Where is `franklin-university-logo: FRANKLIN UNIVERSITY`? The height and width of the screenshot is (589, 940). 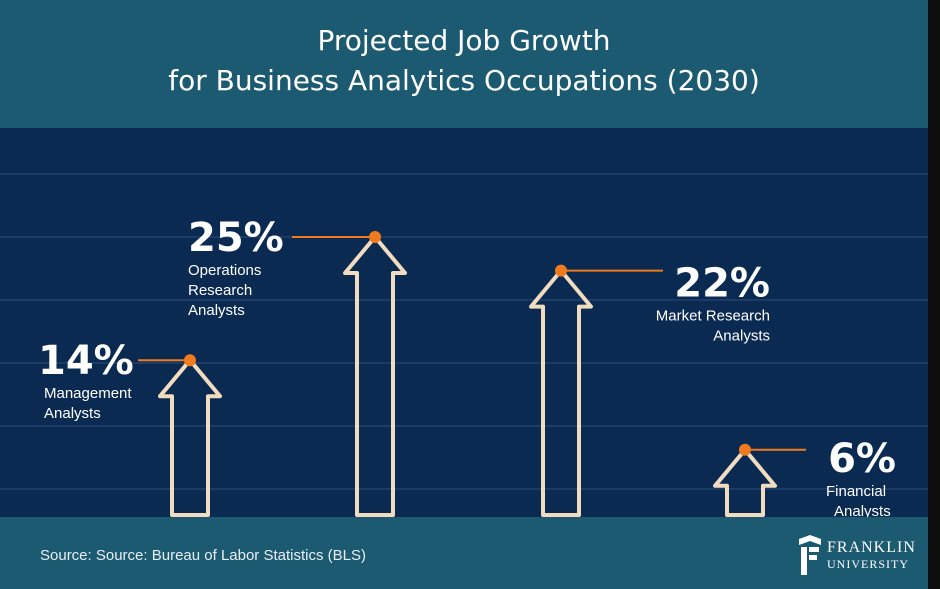 franklin-university-logo: FRANKLIN UNIVERSITY is located at coordinates (859, 555).